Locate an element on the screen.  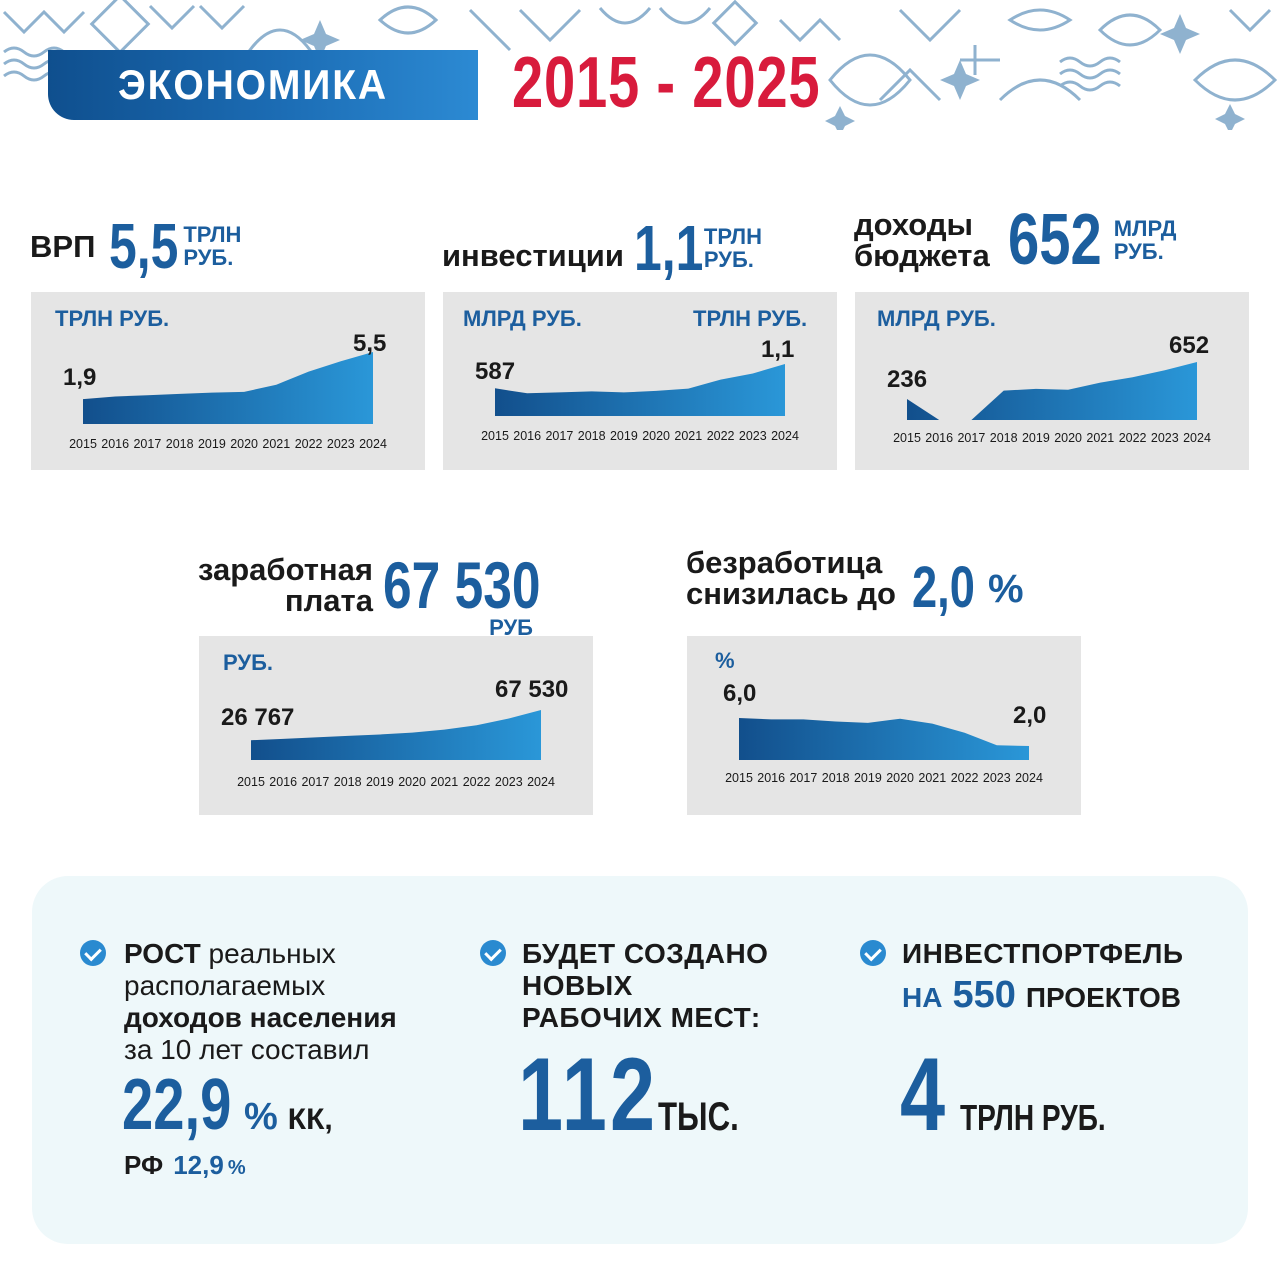
unemployment-chart-unit: % is located at coordinates (725, 660).